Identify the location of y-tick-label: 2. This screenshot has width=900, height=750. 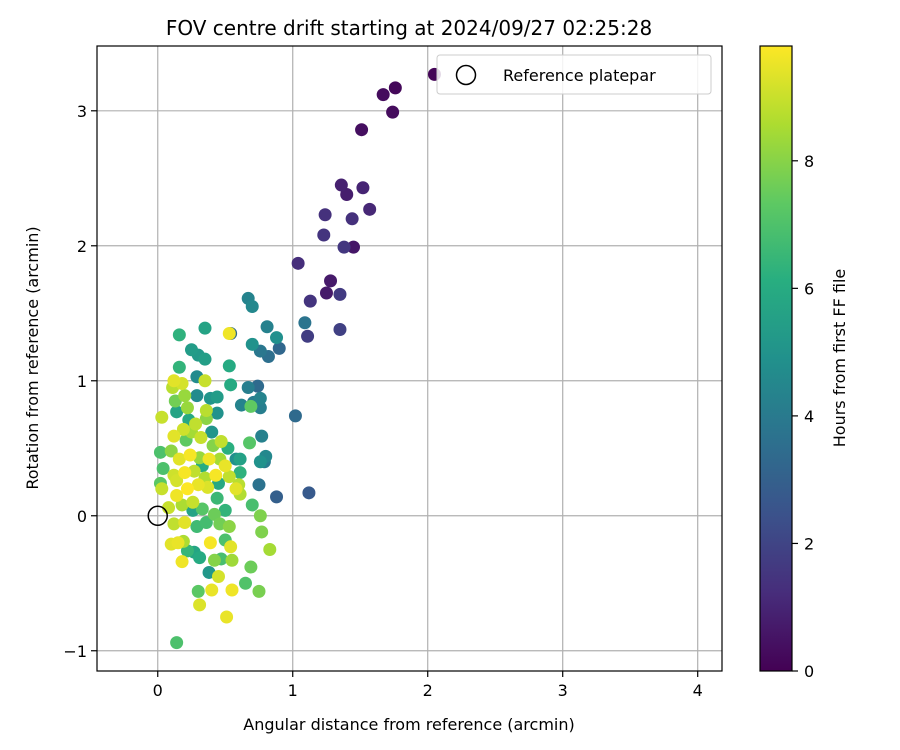
(82, 246).